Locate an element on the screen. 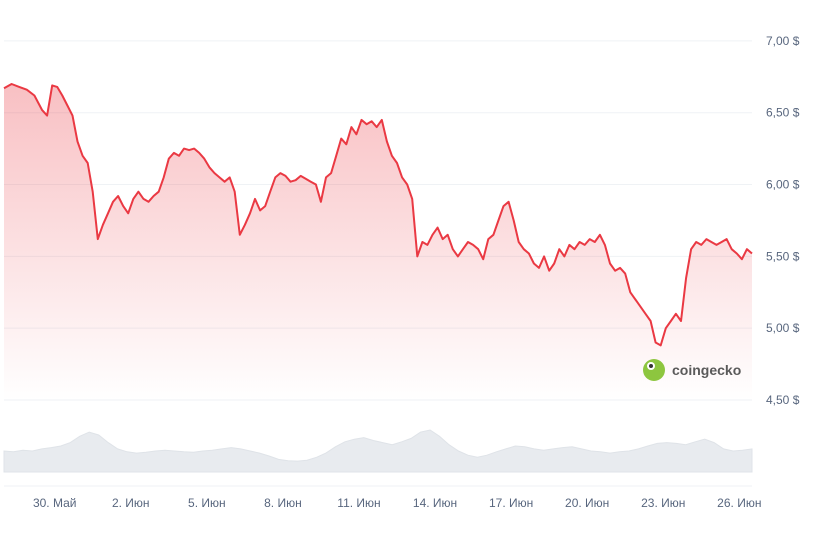  x-tick-label: 2. Июн is located at coordinates (131, 503).